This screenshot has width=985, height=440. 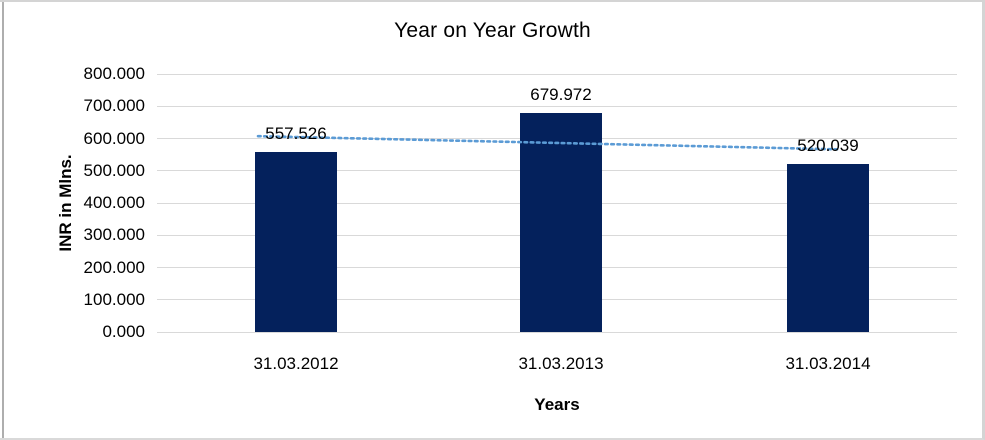 What do you see at coordinates (561, 94) in the screenshot?
I see `bar-data-label: 679.972` at bounding box center [561, 94].